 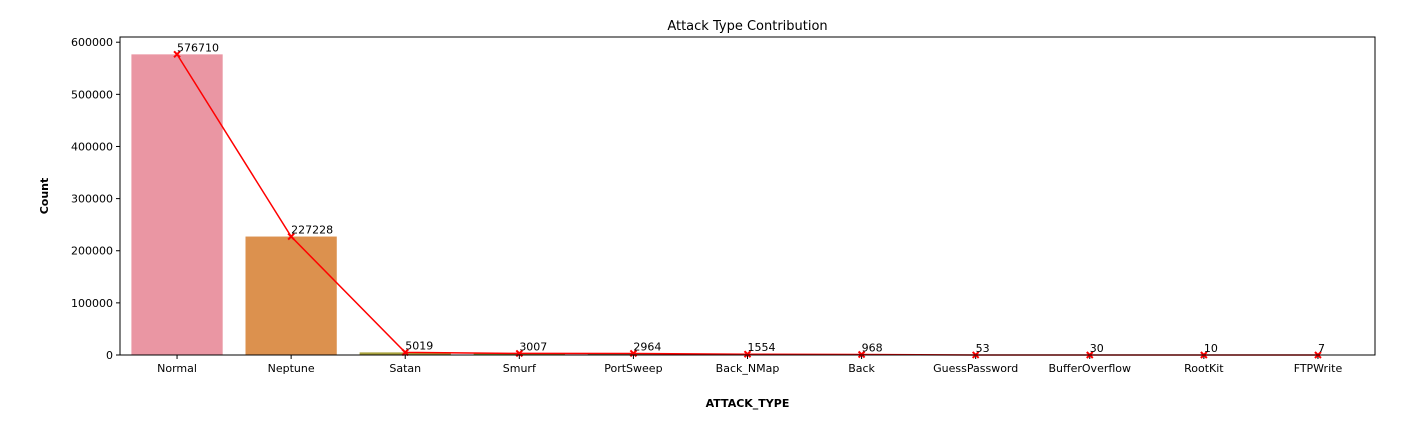 I want to click on bar-normal, so click(x=177, y=204).